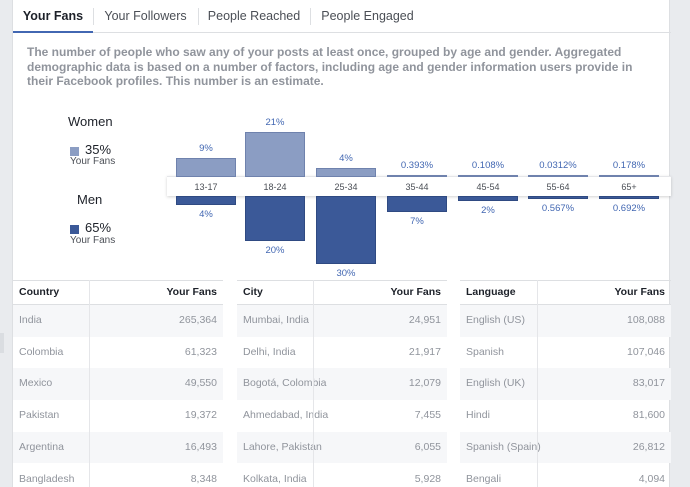  What do you see at coordinates (558, 208) in the screenshot?
I see `men-value-label: 0.567%` at bounding box center [558, 208].